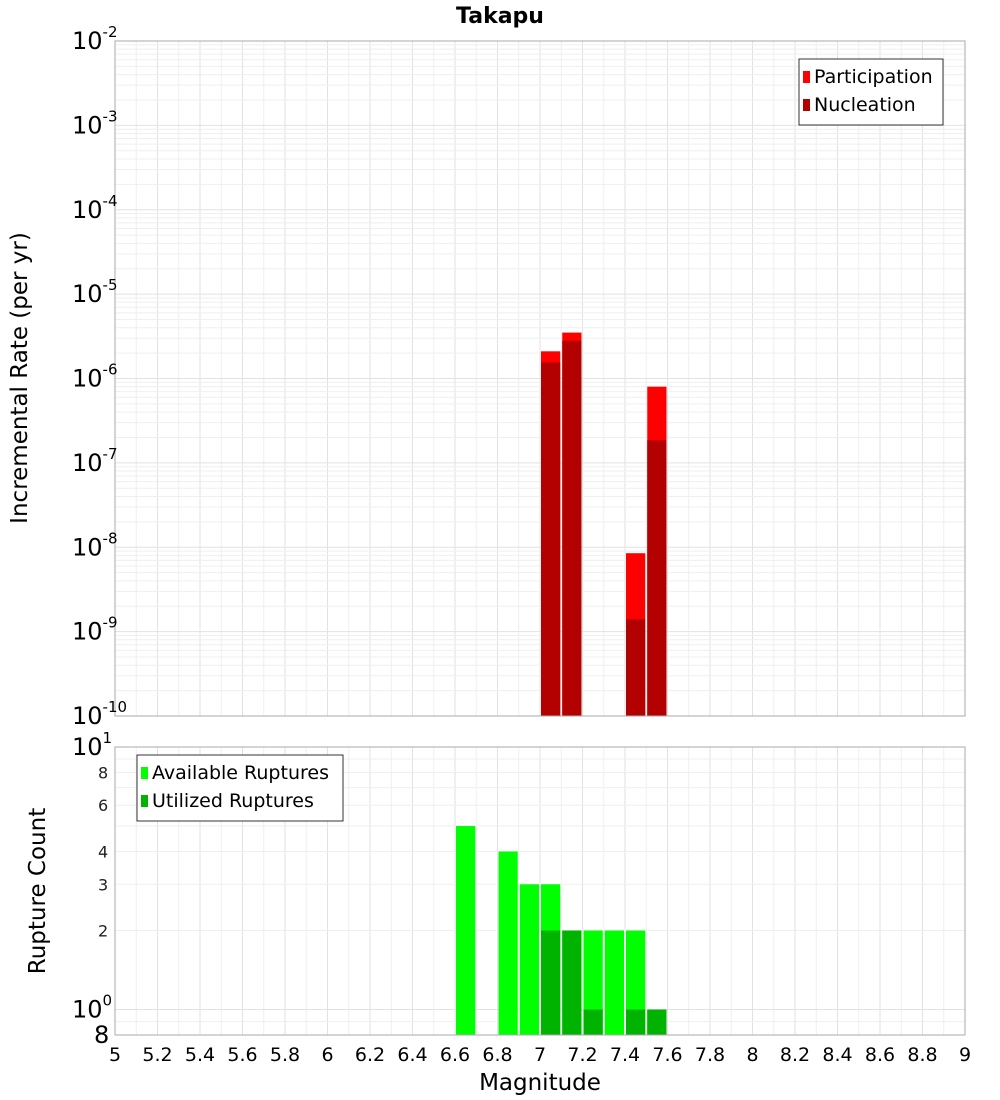 This screenshot has width=1000, height=1100. What do you see at coordinates (240, 773) in the screenshot?
I see `bottom-legend-label: Available Ruptures` at bounding box center [240, 773].